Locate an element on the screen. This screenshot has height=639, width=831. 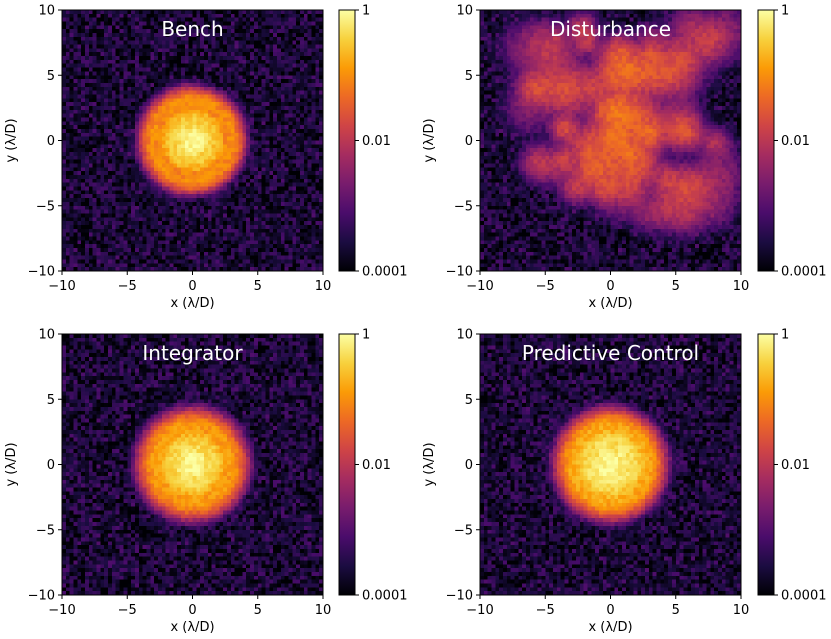
panel-title: Disturbance is located at coordinates (610, 29).